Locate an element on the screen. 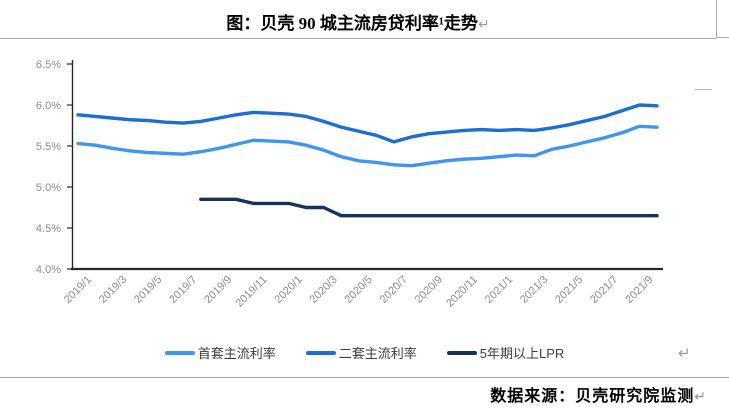 Image resolution: width=729 pixels, height=410 pixels. x-axis-tick-label: 2020/1 is located at coordinates (288, 290).